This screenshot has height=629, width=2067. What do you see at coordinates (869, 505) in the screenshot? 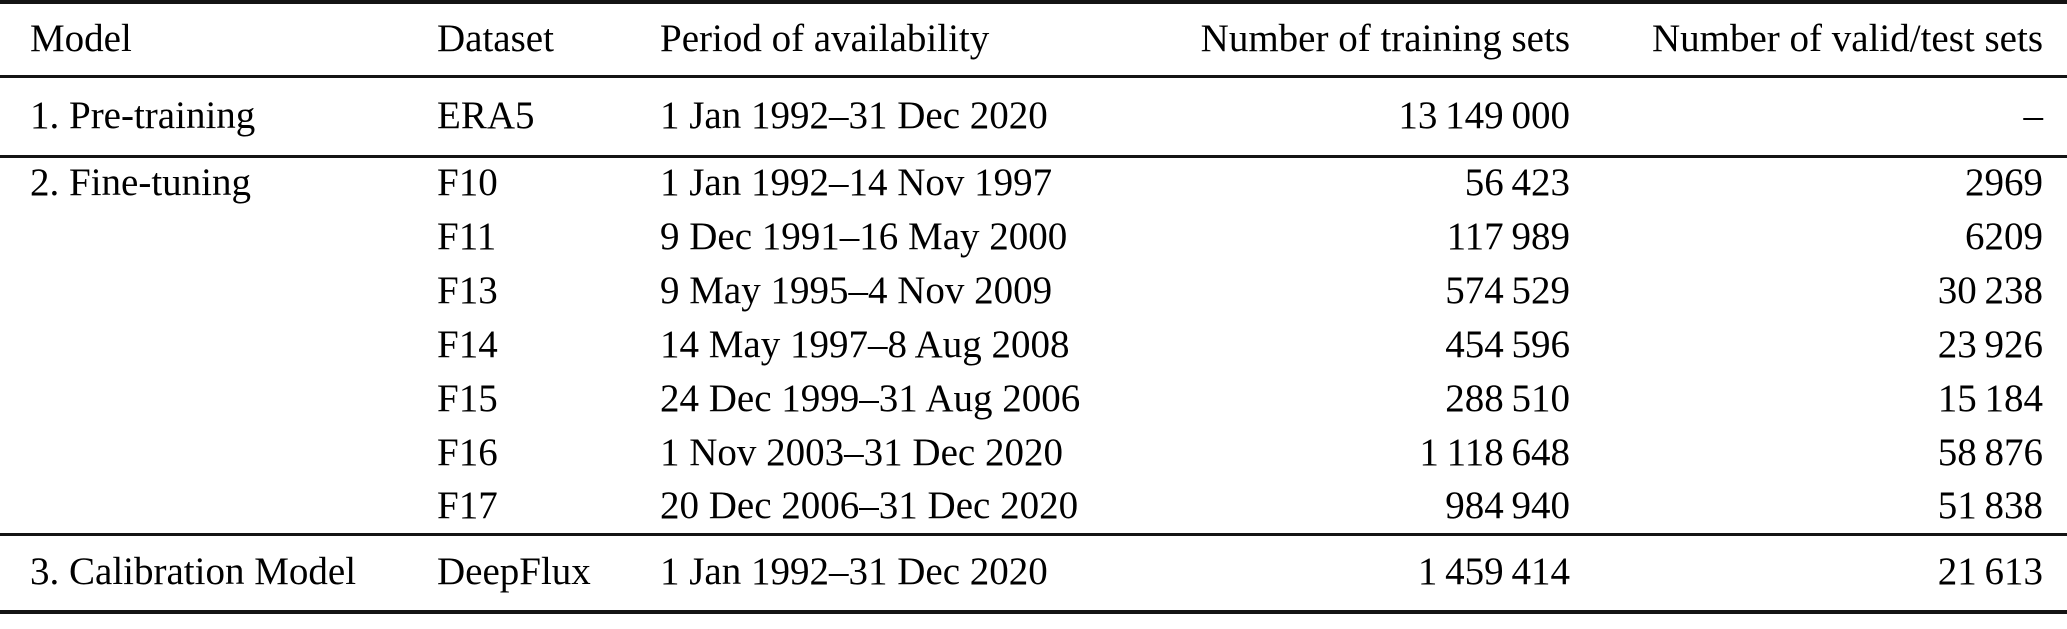
I see `cell-period: 20 Dec 2006–31 Dec 2020` at bounding box center [869, 505].